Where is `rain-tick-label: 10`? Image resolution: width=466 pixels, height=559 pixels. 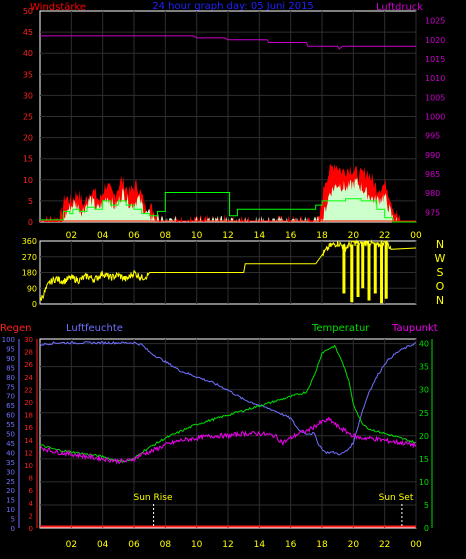
rain-tick-label: 10 is located at coordinates (28, 466).